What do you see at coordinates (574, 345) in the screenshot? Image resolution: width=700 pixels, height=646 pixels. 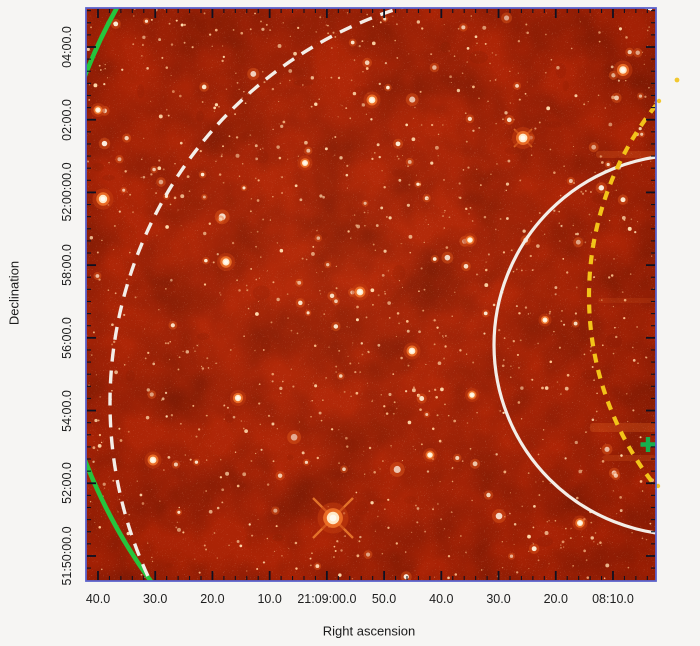 I see `white-solid-circle-region` at bounding box center [574, 345].